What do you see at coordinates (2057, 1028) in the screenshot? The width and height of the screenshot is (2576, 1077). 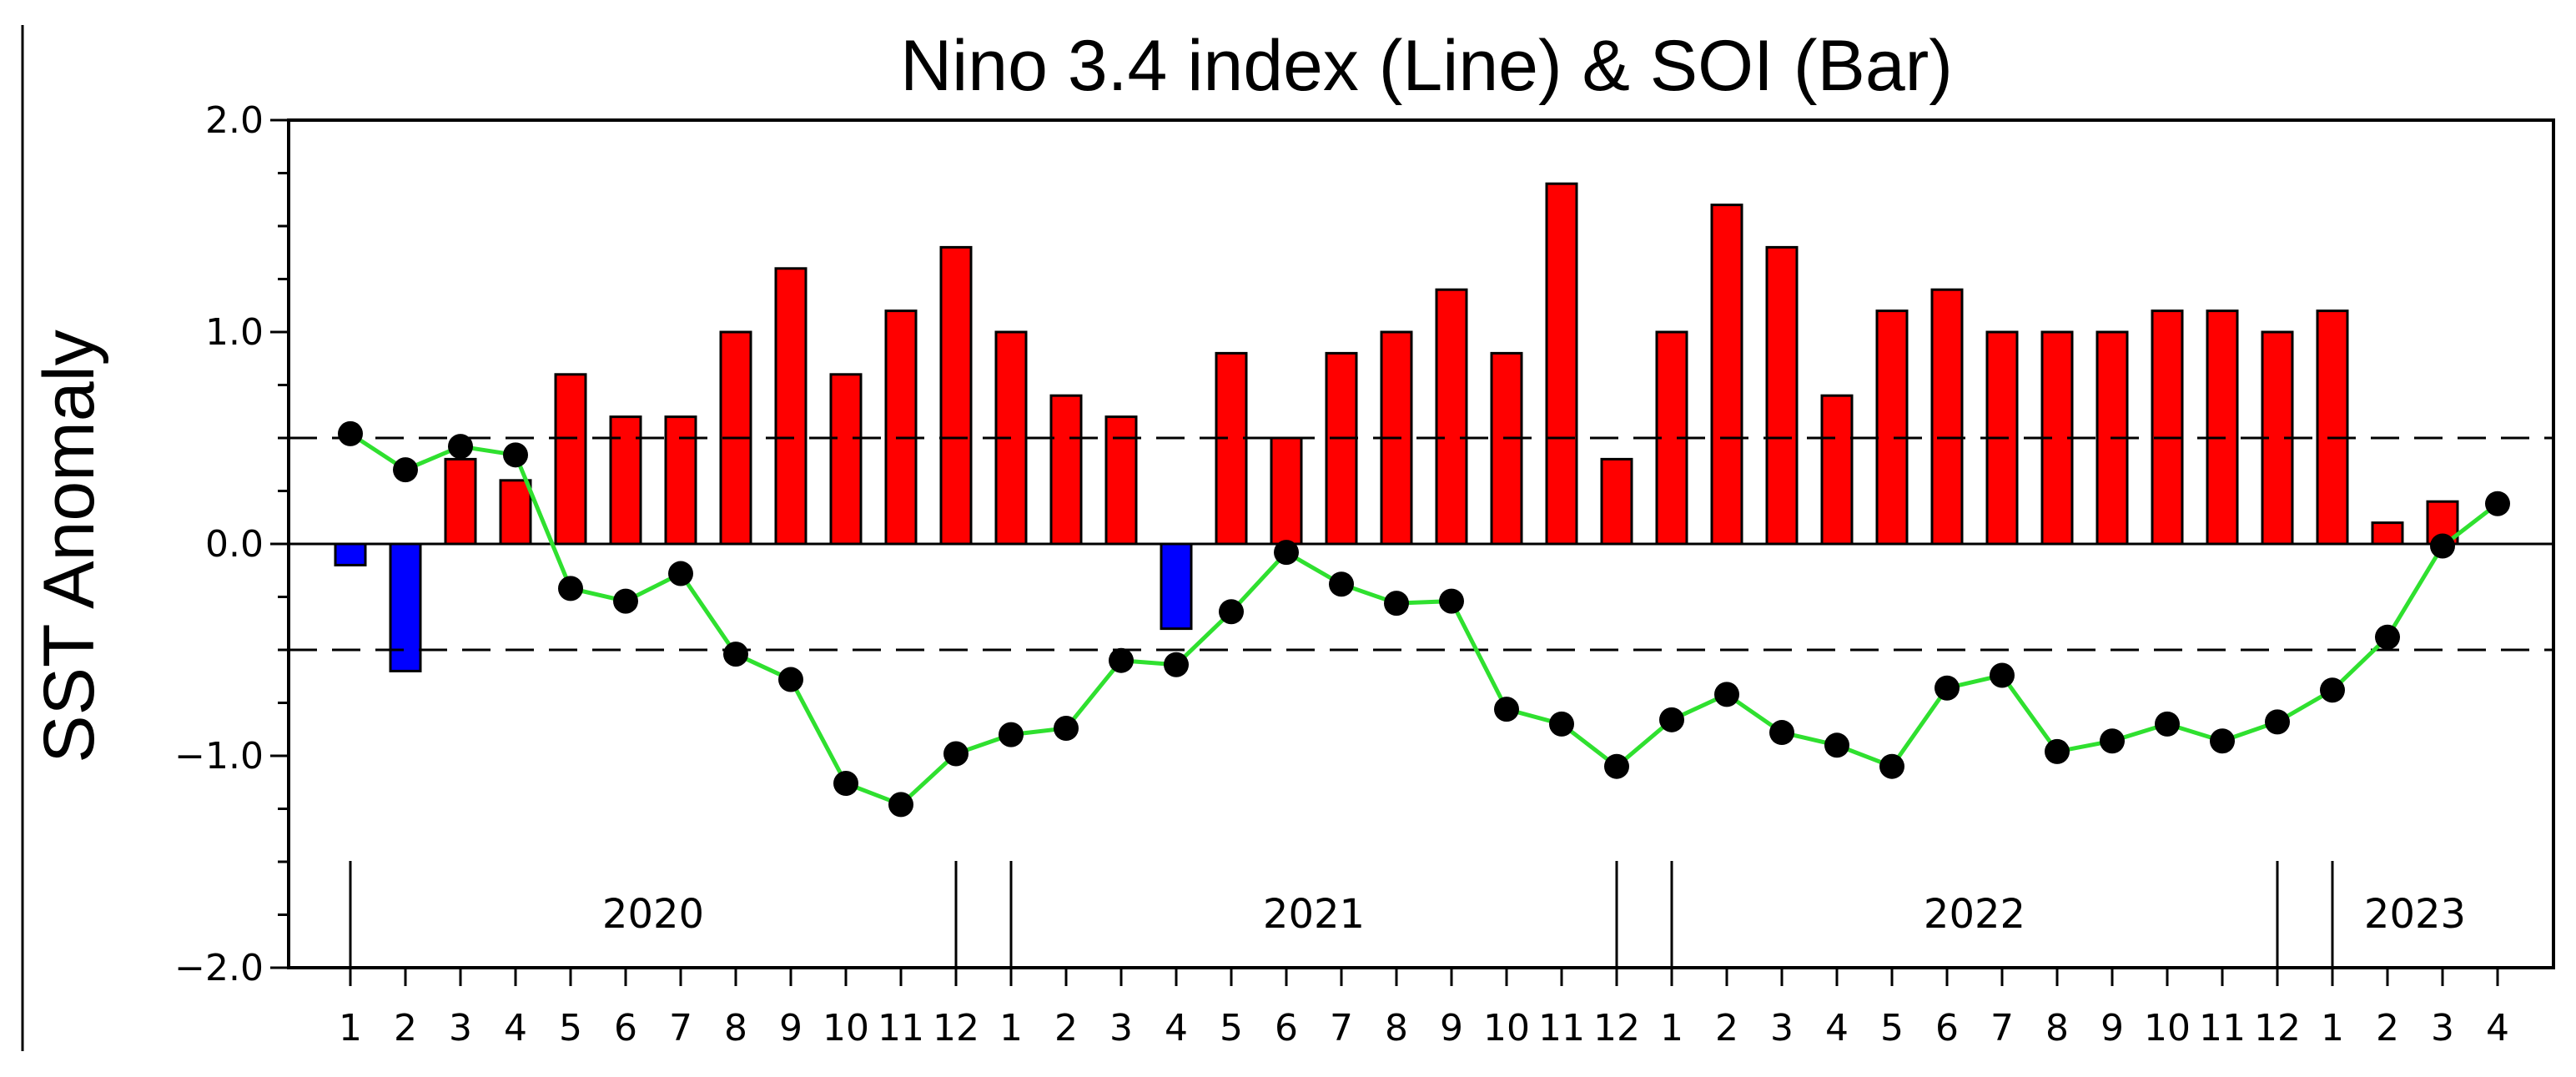 I see `x-tick-label: 8` at bounding box center [2057, 1028].